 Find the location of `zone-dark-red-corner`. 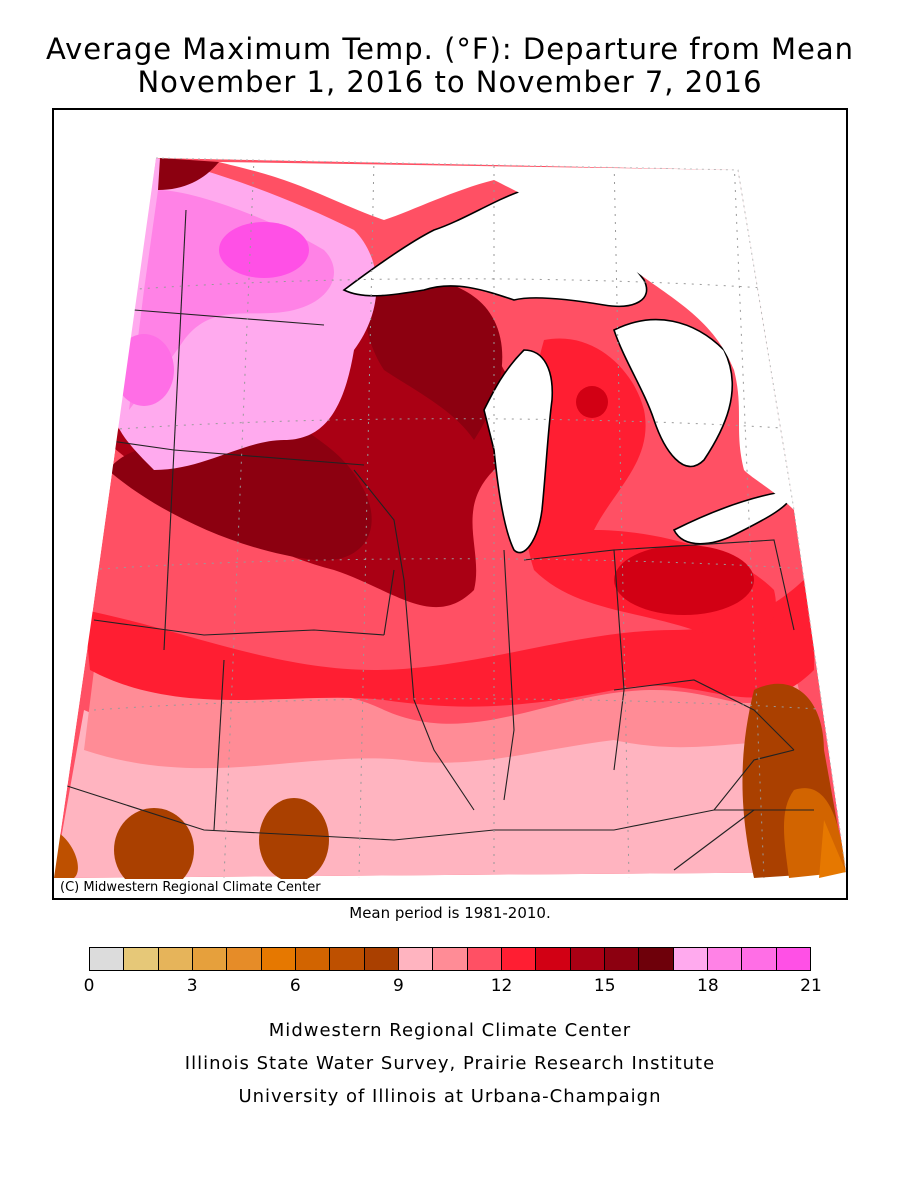

zone-dark-red-corner is located at coordinates (188, 174).